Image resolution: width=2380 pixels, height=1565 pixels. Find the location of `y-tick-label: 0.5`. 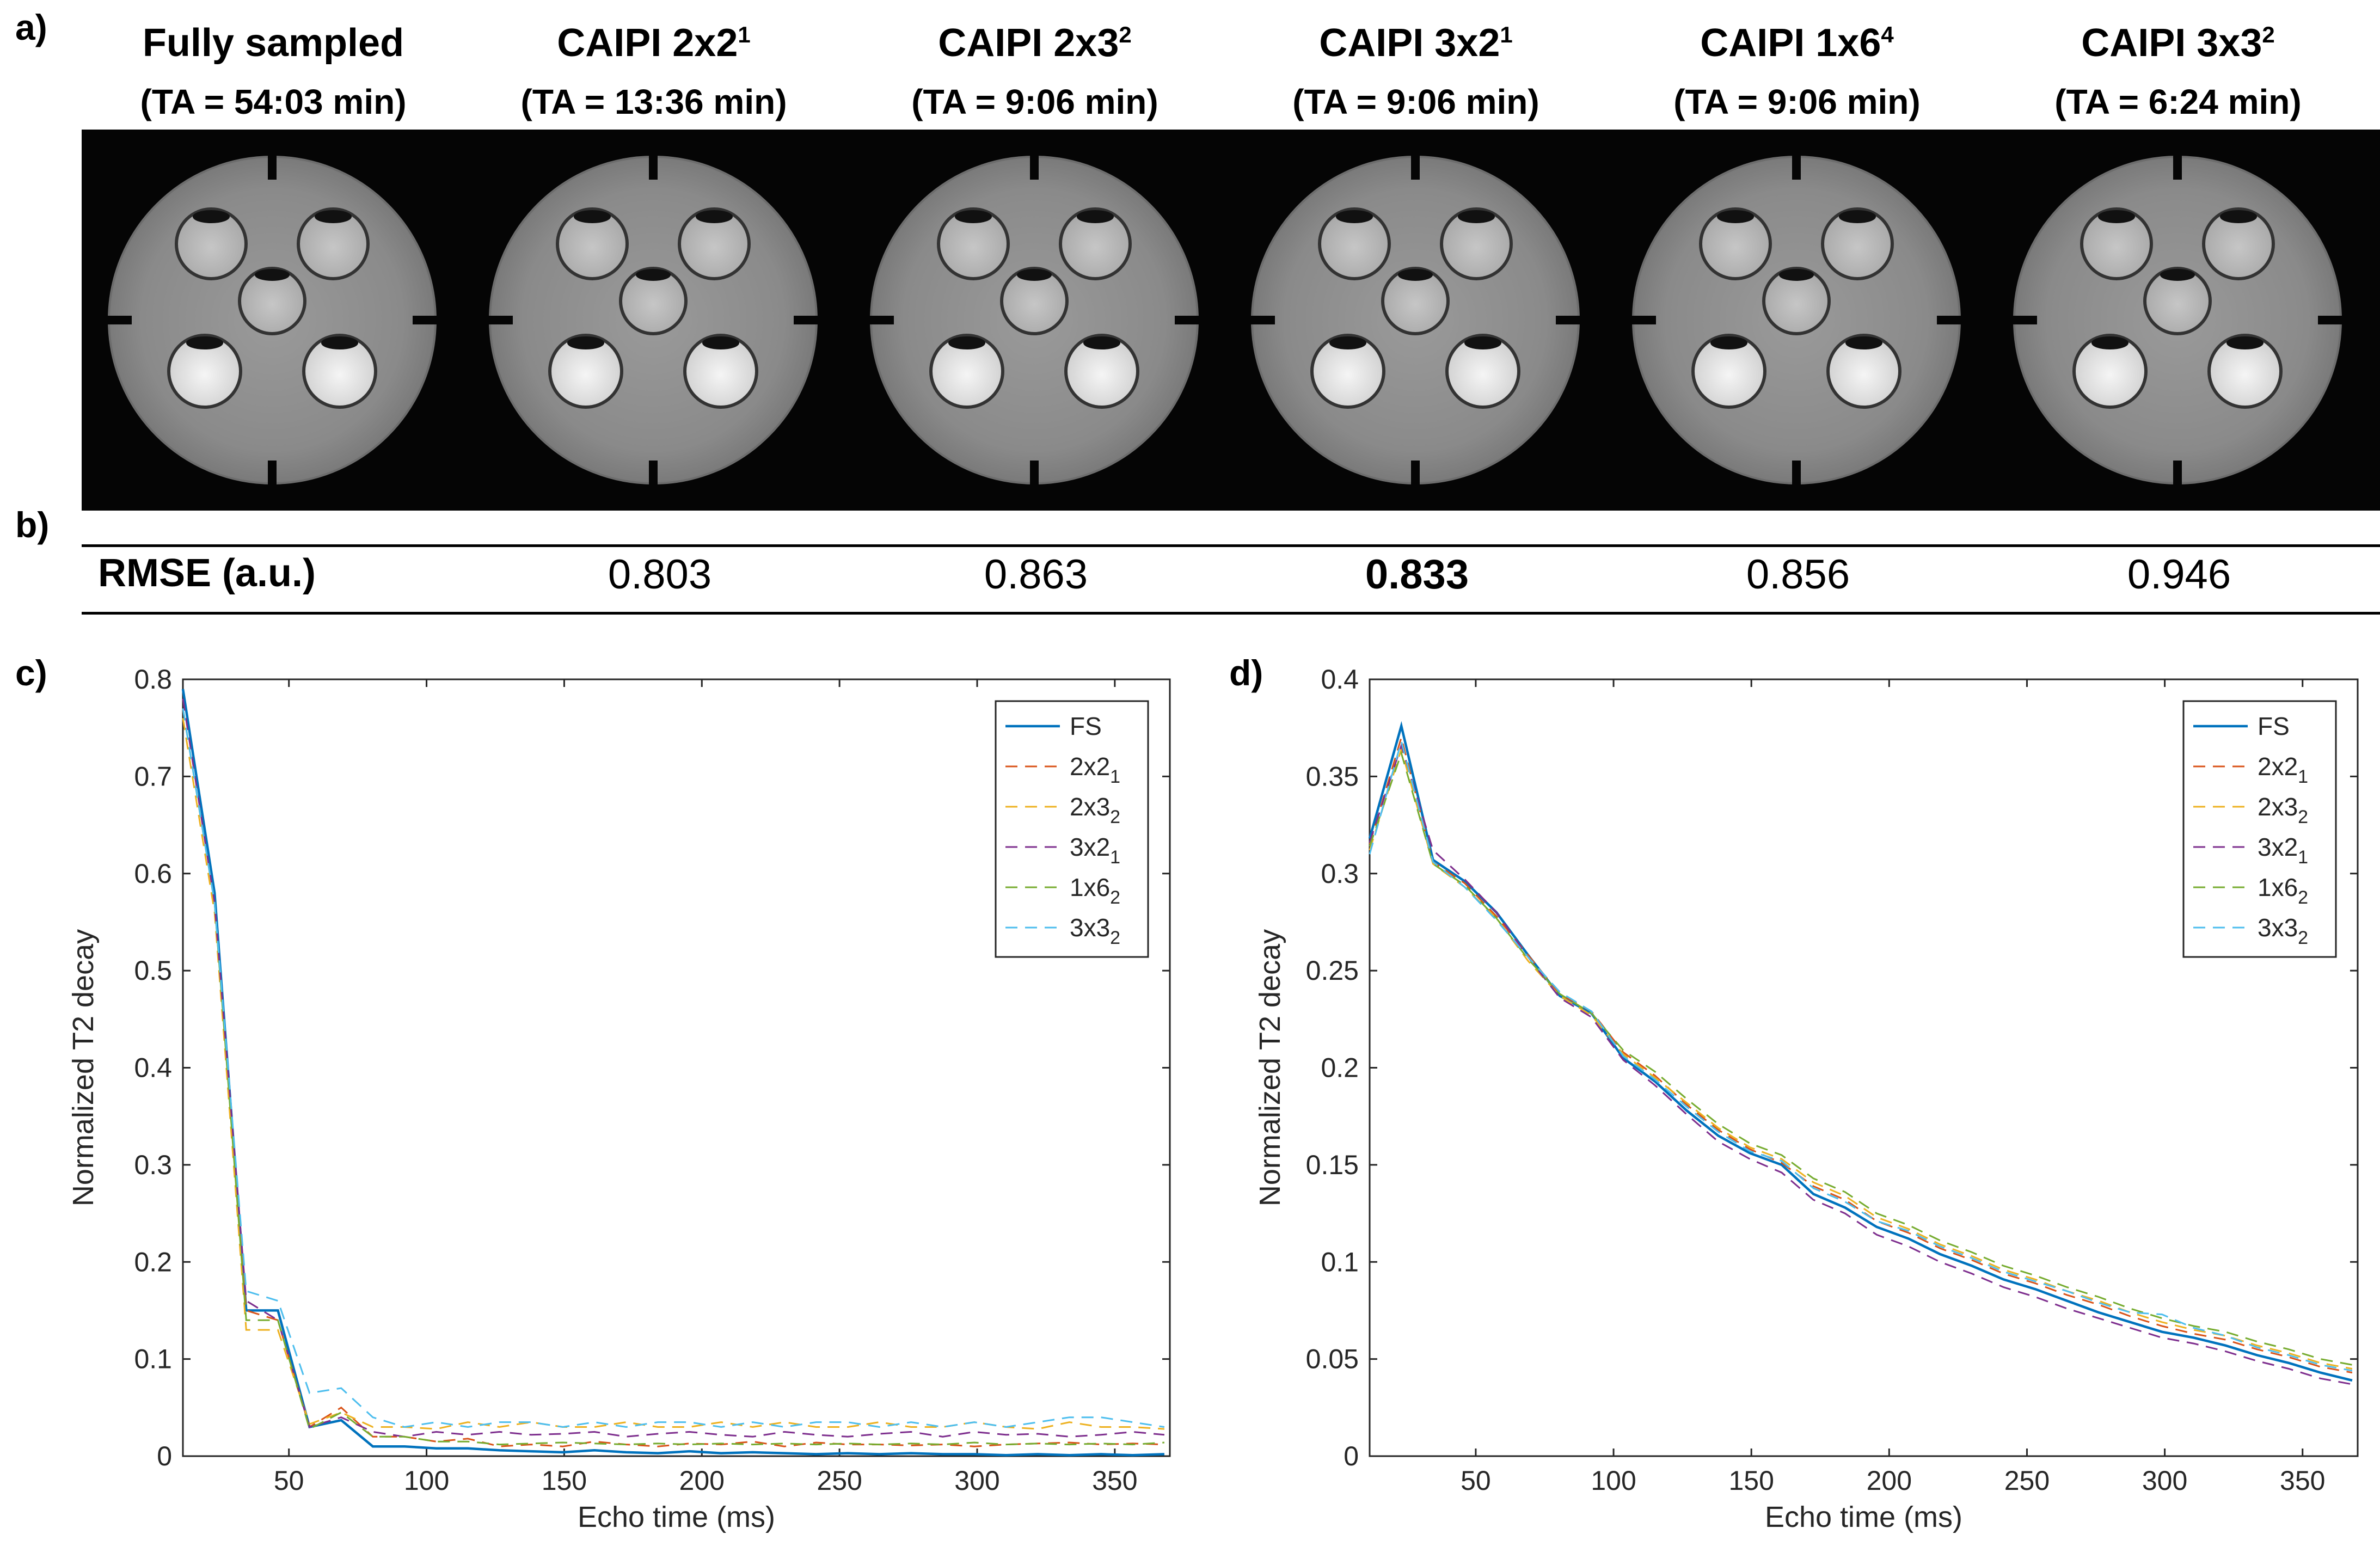

y-tick-label: 0.5 is located at coordinates (153, 970).